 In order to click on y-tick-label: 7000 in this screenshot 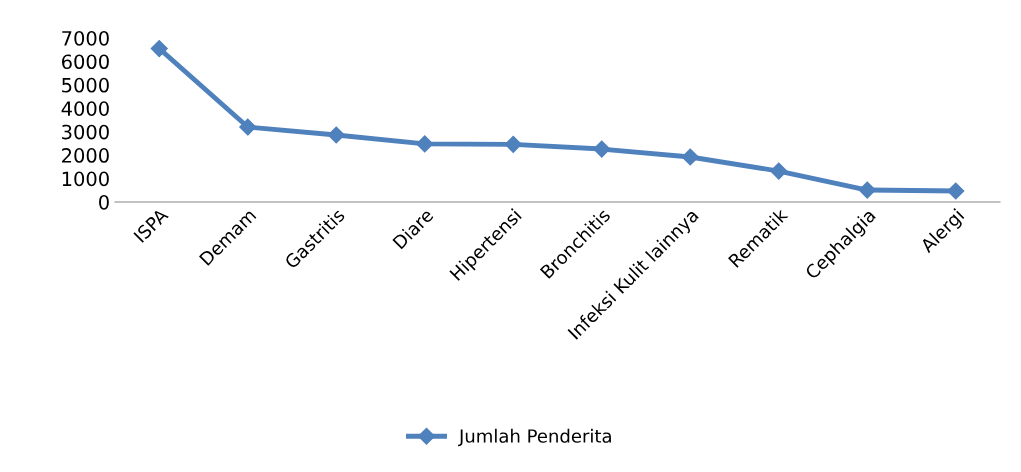, I will do `click(85, 38)`.